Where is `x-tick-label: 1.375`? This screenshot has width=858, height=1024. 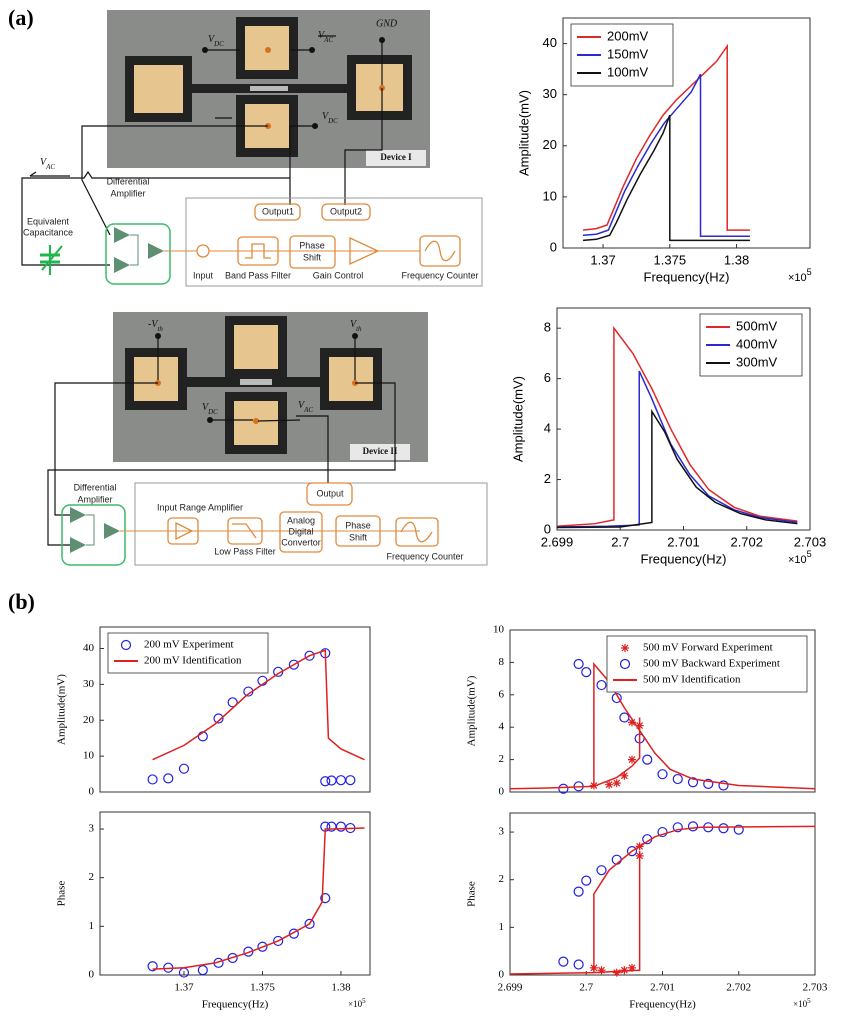 x-tick-label: 1.375 is located at coordinates (670, 259).